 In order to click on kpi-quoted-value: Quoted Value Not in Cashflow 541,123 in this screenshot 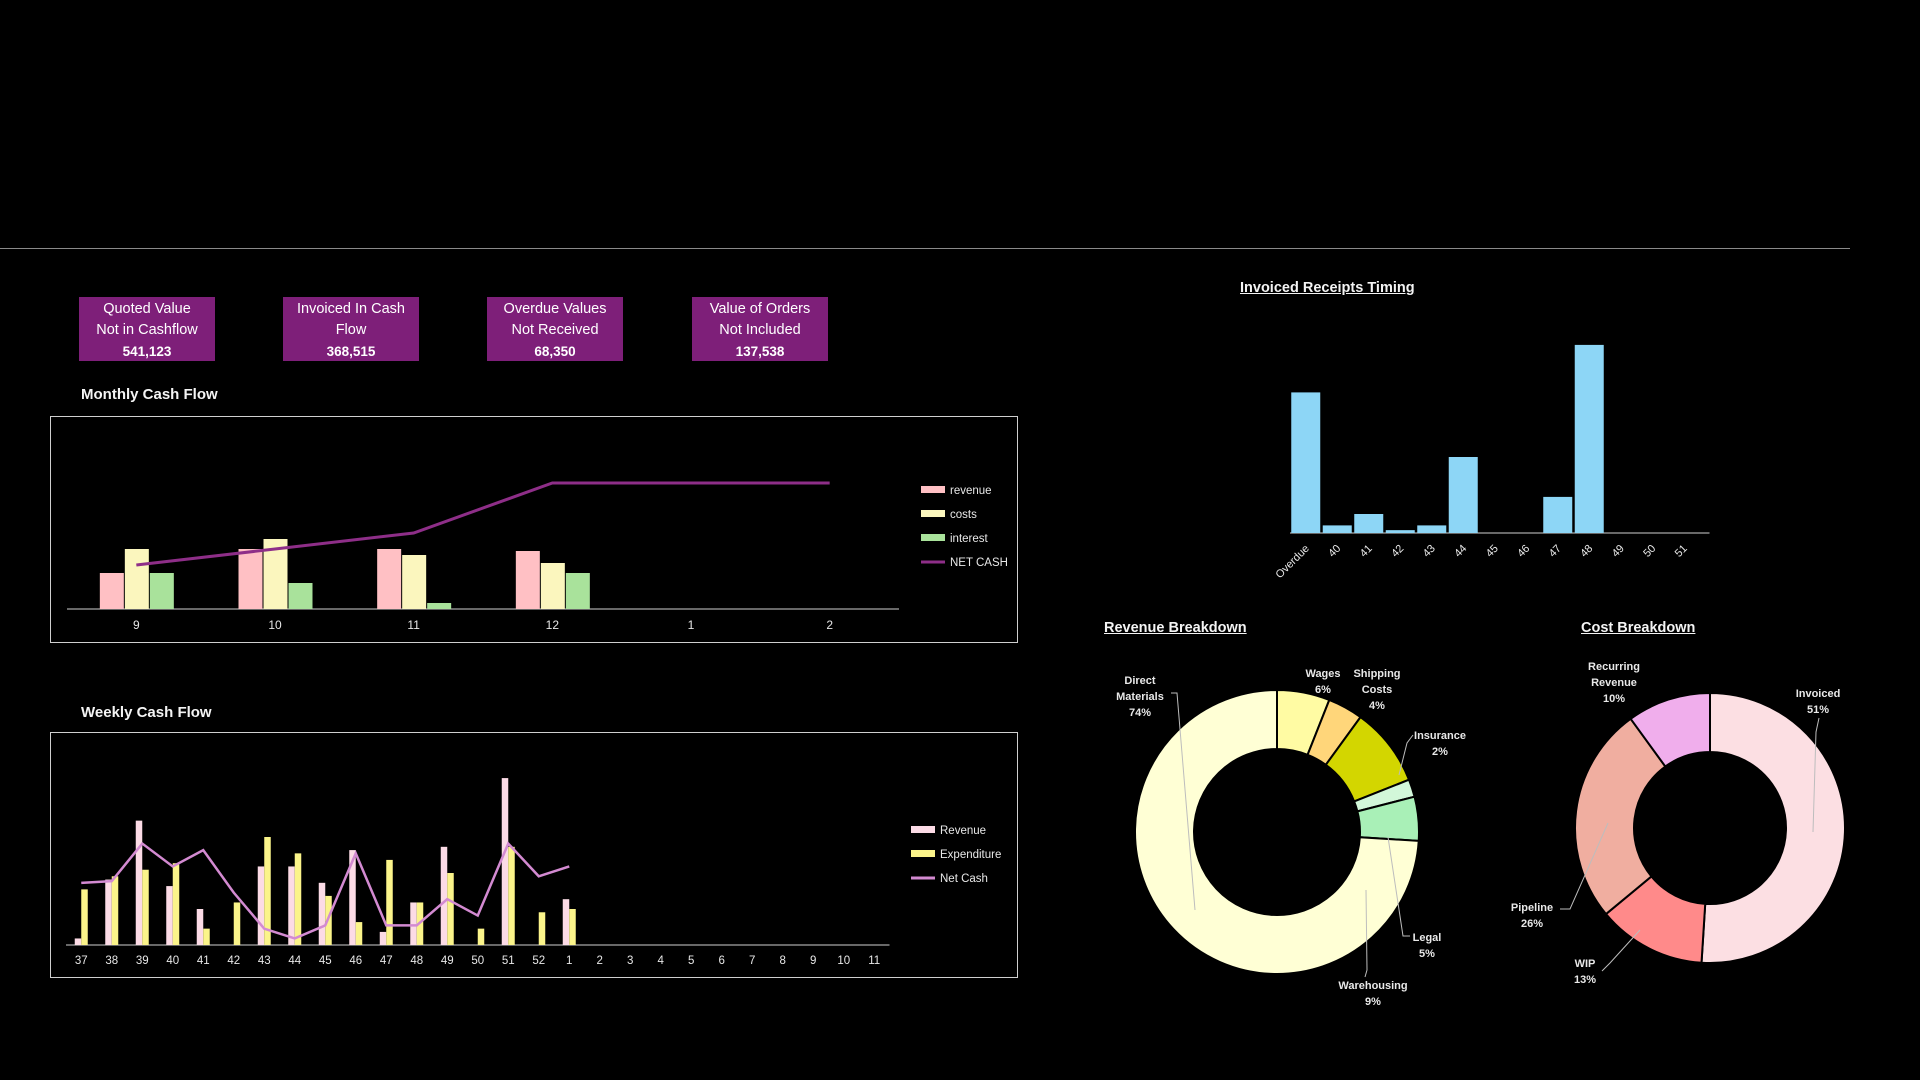, I will do `click(147, 329)`.